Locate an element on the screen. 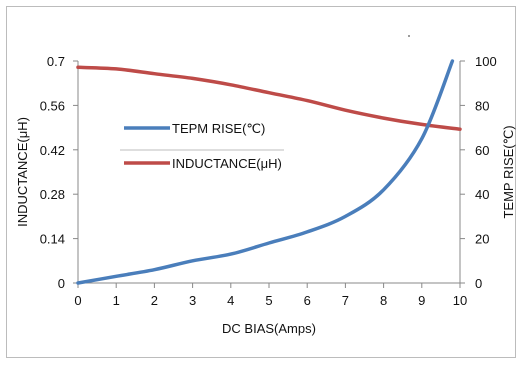 The width and height of the screenshot is (524, 367). legend-label-inductance: INDUCTANCE(μH) is located at coordinates (227, 163).